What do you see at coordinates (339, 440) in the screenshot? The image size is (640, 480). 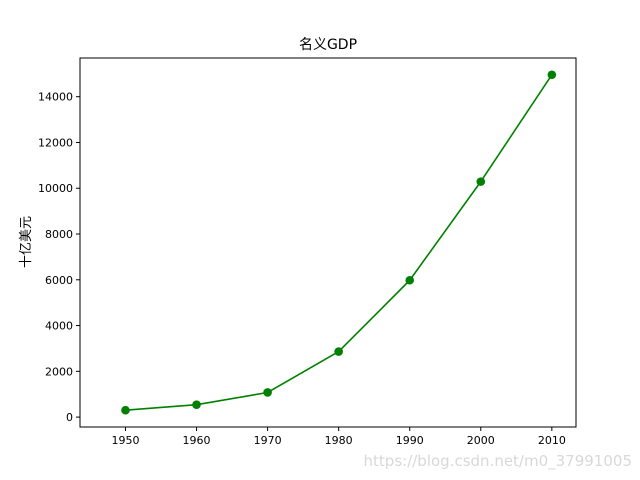 I see `x-tick-label: 1980` at bounding box center [339, 440].